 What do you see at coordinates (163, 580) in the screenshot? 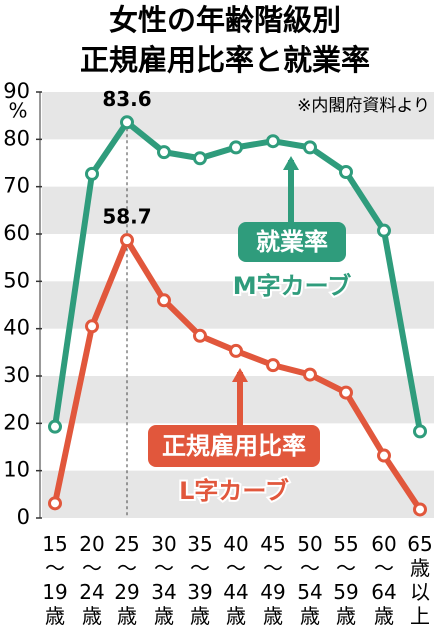
I see `x-tick-label: 30 ～ 34 歳` at bounding box center [163, 580].